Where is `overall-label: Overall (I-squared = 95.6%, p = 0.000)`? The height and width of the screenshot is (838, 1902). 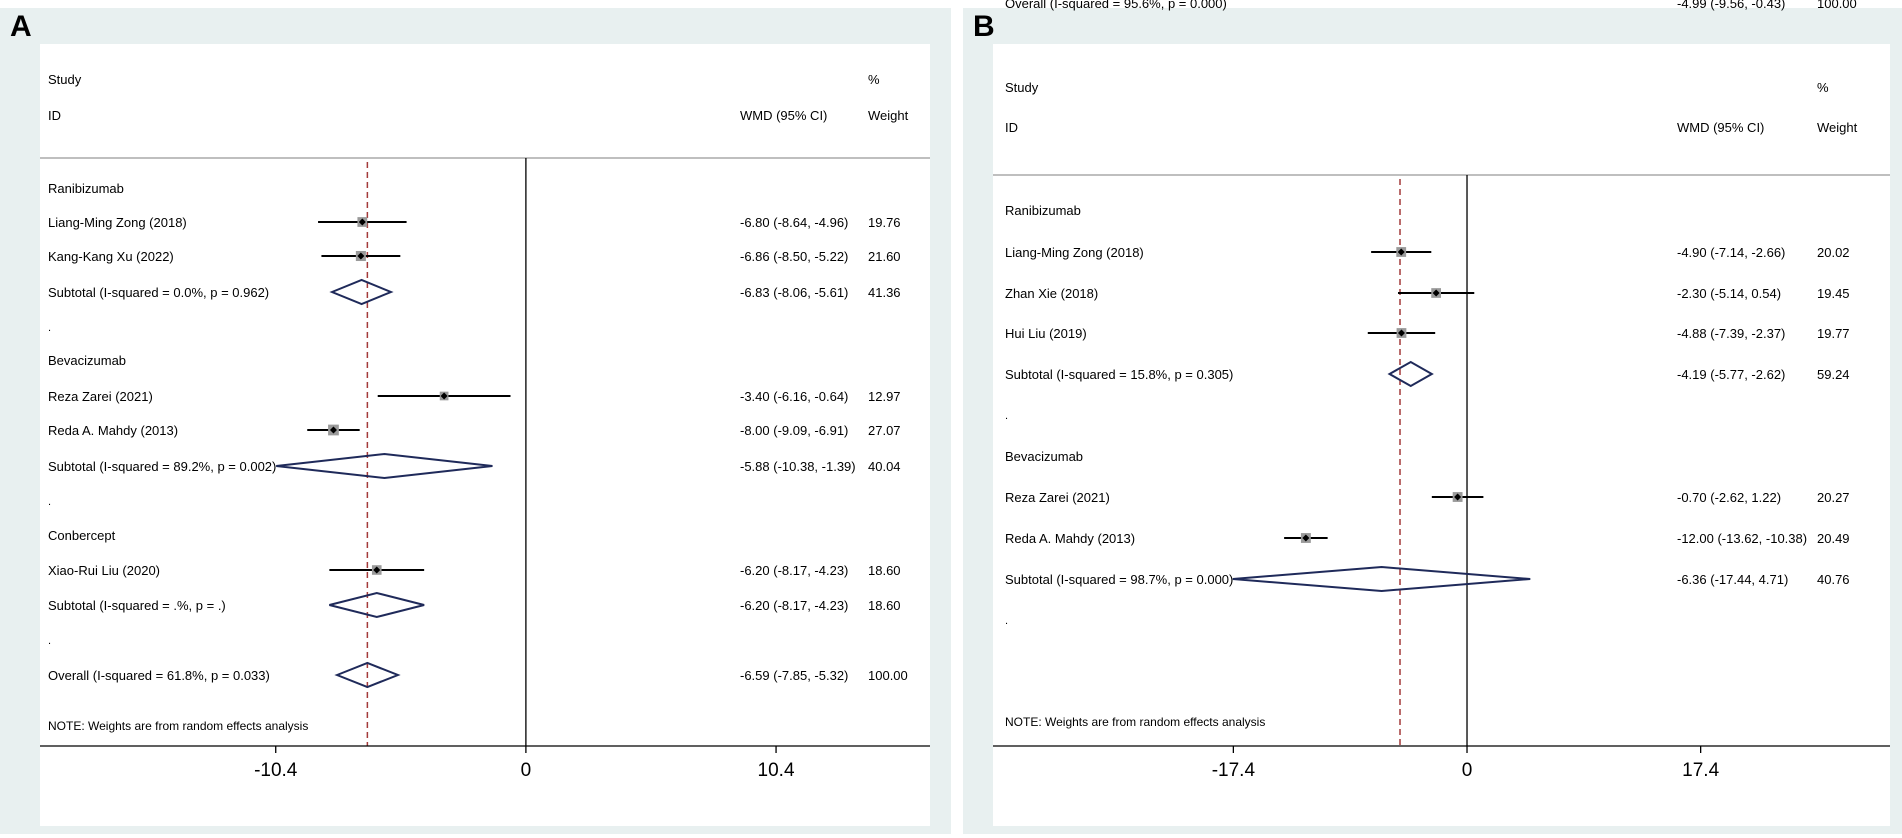
overall-label: Overall (I-squared = 95.6%, p = 0.000) is located at coordinates (1116, 5).